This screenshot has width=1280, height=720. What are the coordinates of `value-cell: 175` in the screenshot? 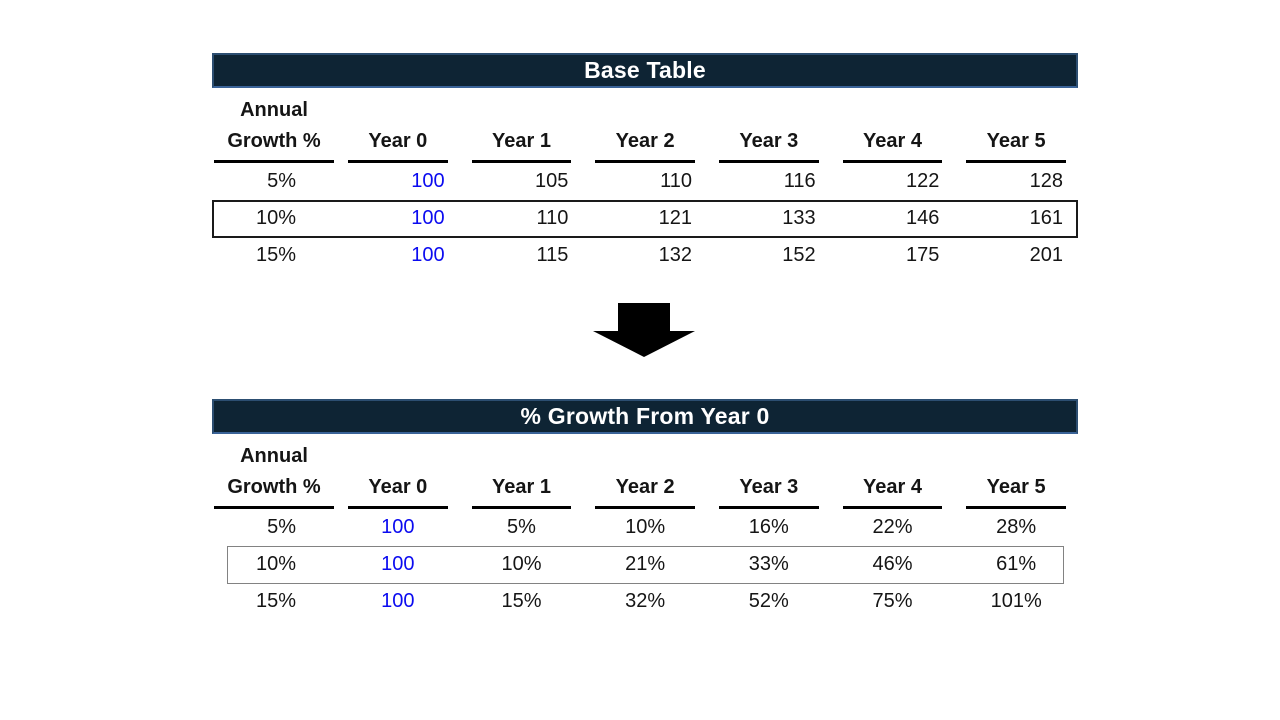 It's located at (922, 255).